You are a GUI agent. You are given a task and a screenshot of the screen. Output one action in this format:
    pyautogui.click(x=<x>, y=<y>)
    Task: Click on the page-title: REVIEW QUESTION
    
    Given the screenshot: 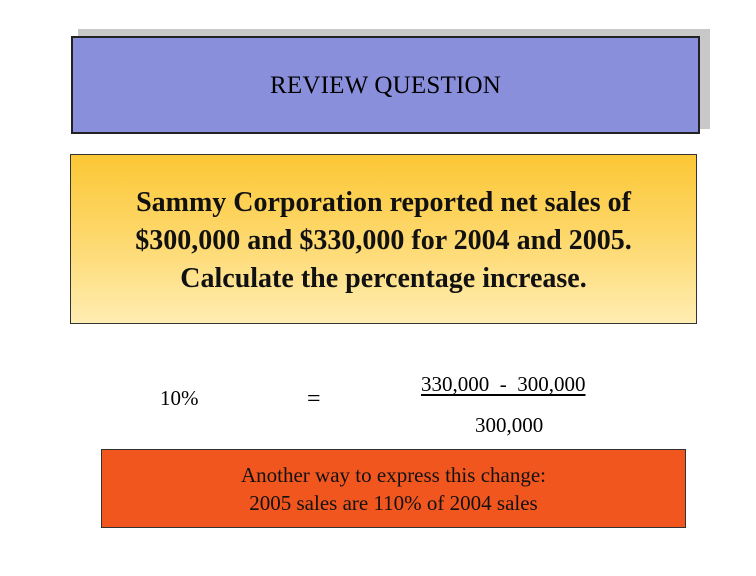 What is the action you would take?
    pyautogui.click(x=385, y=85)
    